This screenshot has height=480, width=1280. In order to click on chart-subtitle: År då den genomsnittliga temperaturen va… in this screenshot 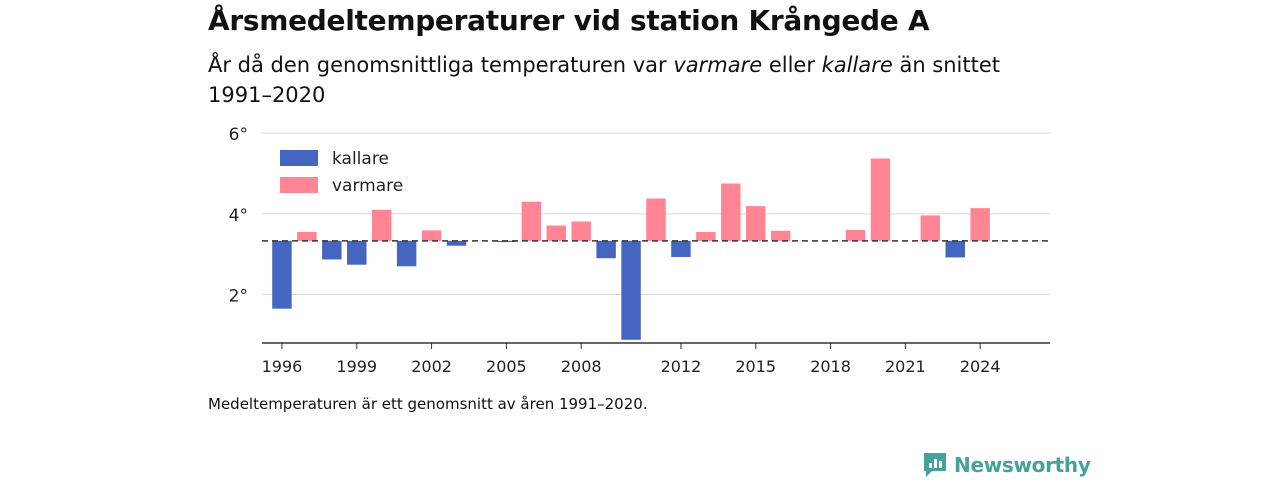, I will do `click(618, 80)`.